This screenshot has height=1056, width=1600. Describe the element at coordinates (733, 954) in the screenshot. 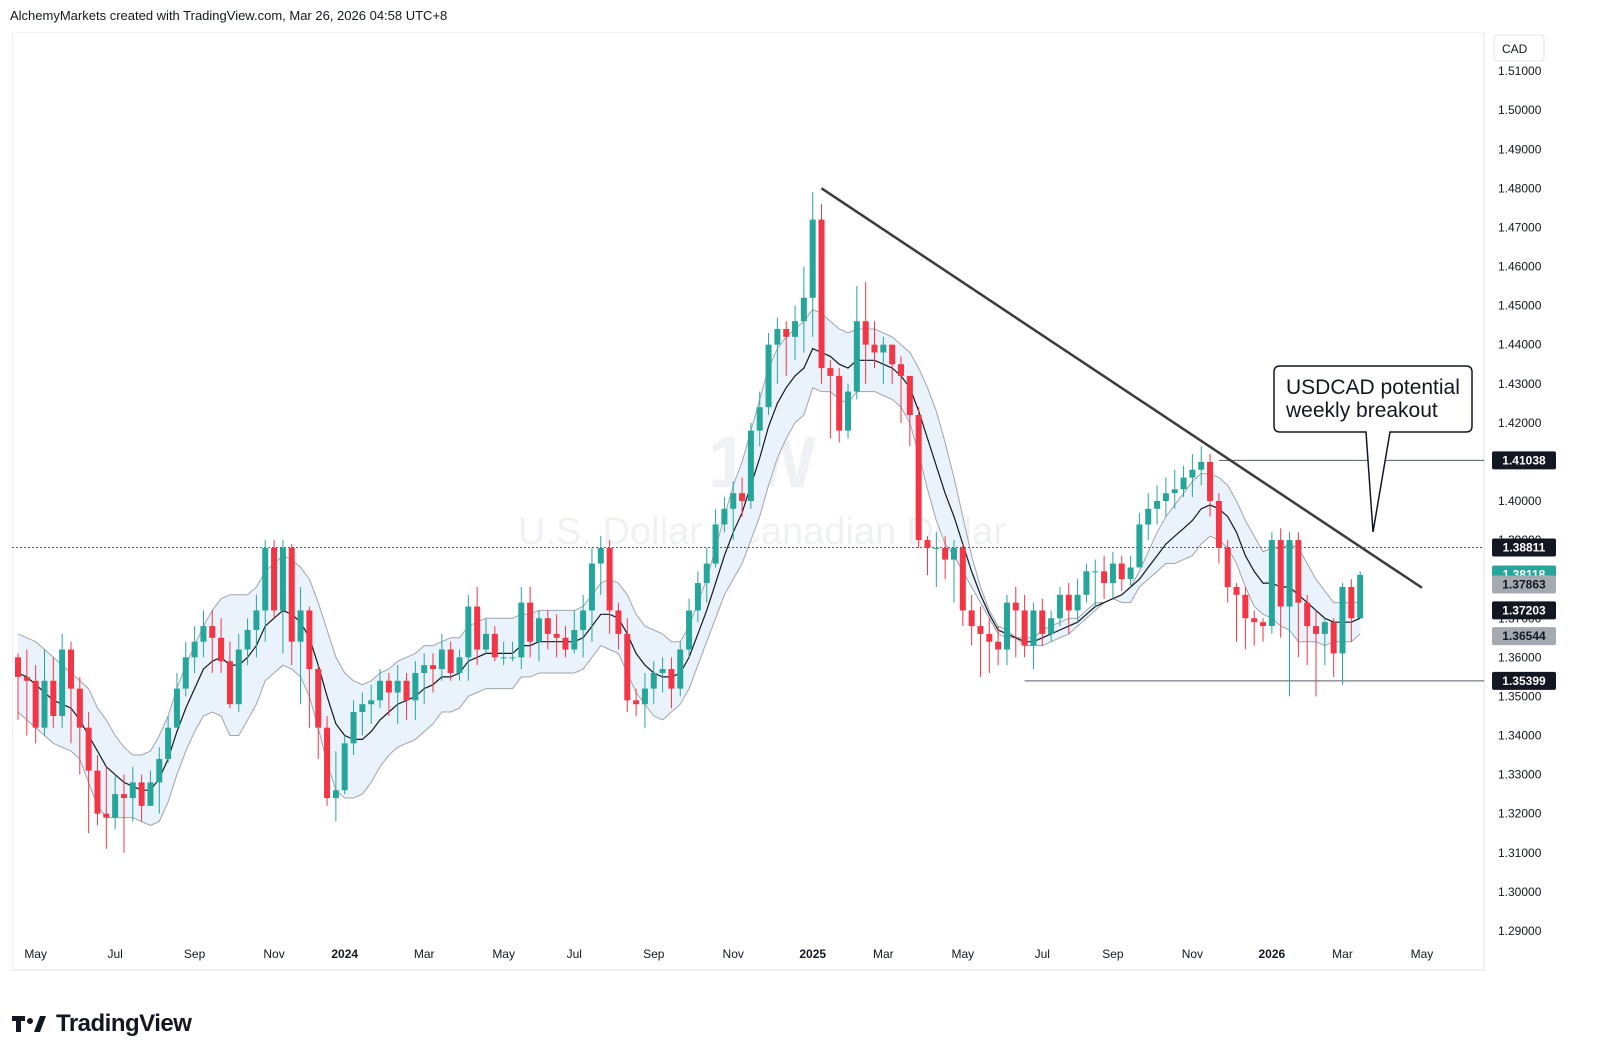

I see `x-tick-label: Nov` at that location.